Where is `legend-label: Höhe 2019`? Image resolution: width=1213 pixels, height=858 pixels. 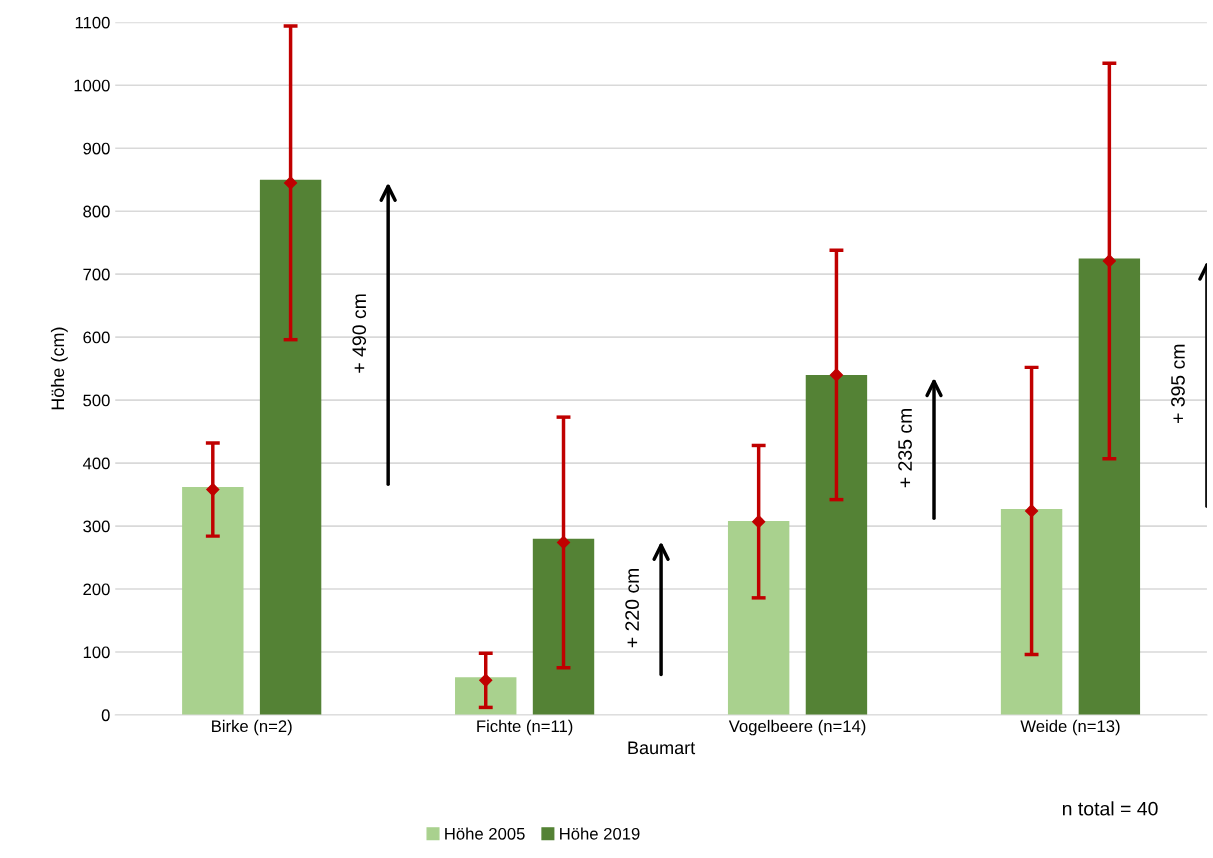
legend-label: Höhe 2019 is located at coordinates (600, 833).